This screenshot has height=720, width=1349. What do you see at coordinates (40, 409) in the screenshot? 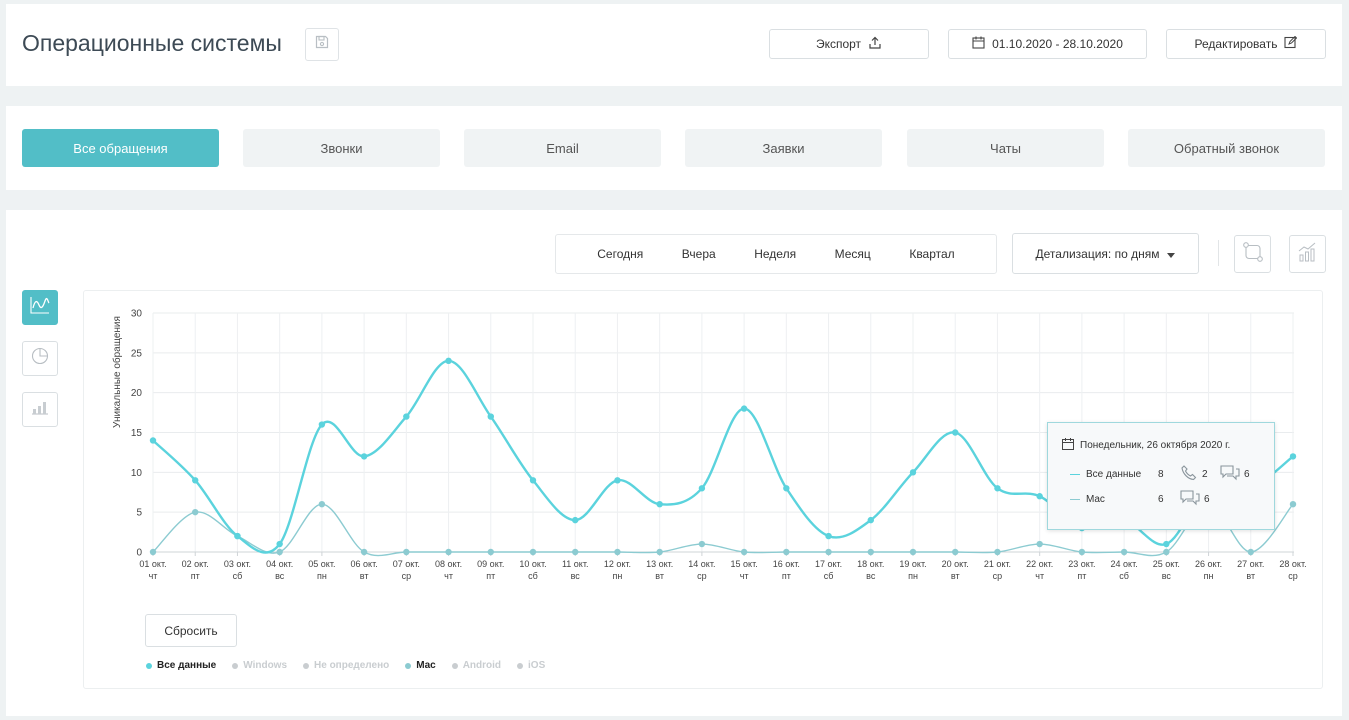
I see `chart-type-bar-button` at bounding box center [40, 409].